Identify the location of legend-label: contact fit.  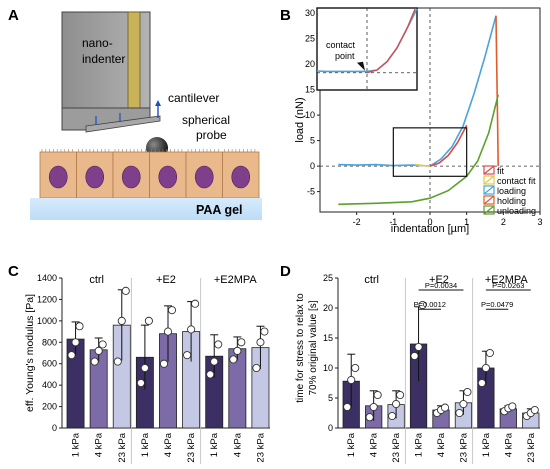
(516, 181).